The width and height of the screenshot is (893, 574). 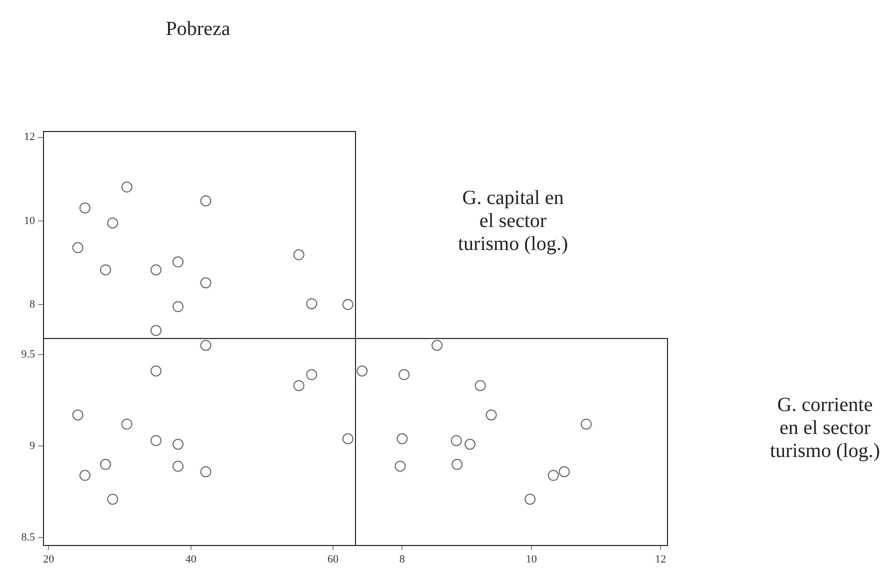 What do you see at coordinates (198, 29) in the screenshot?
I see `x-axis-title: Pobreza` at bounding box center [198, 29].